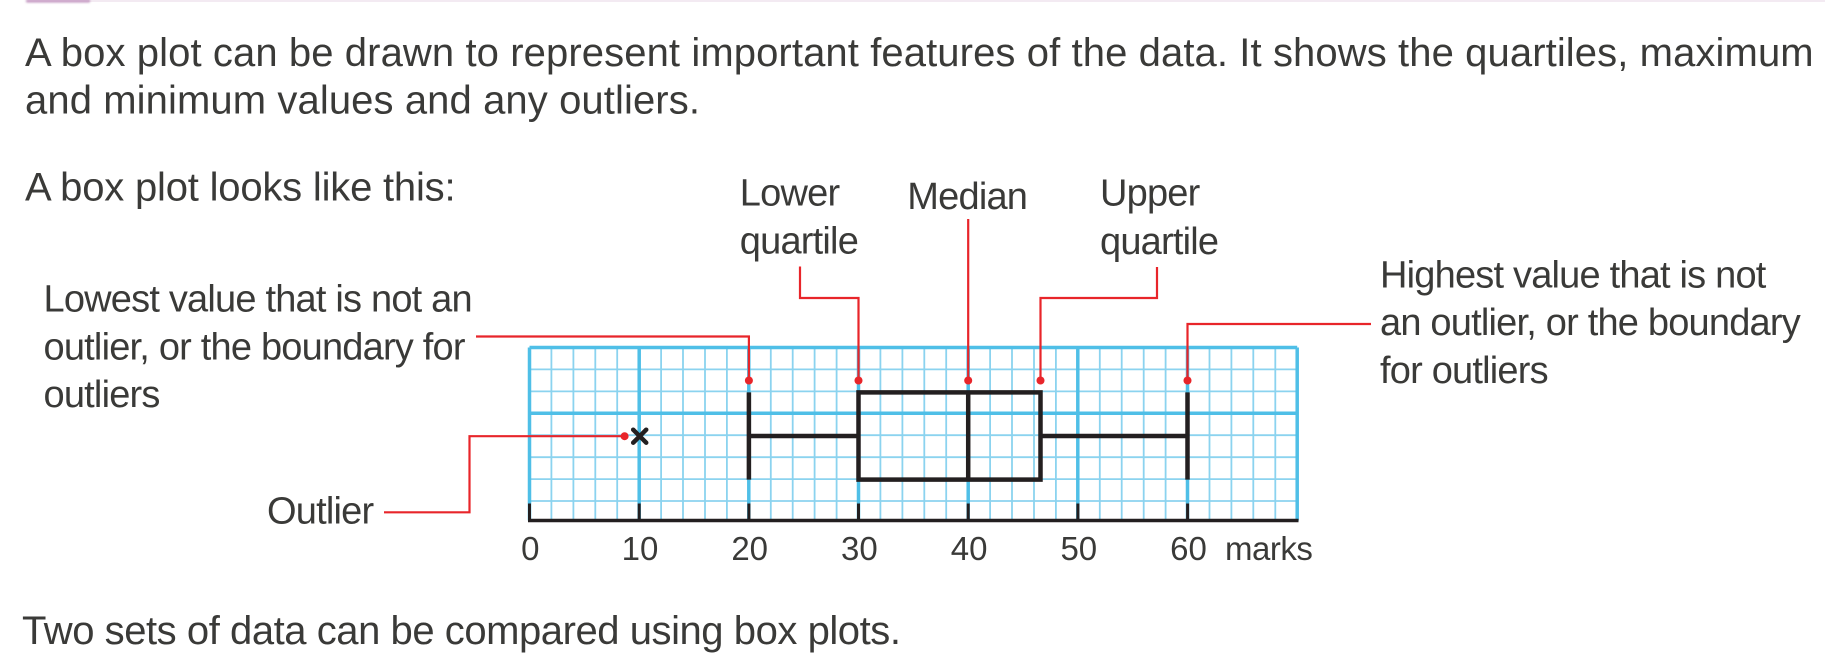  I want to click on svg-text: 20, so click(749, 548).